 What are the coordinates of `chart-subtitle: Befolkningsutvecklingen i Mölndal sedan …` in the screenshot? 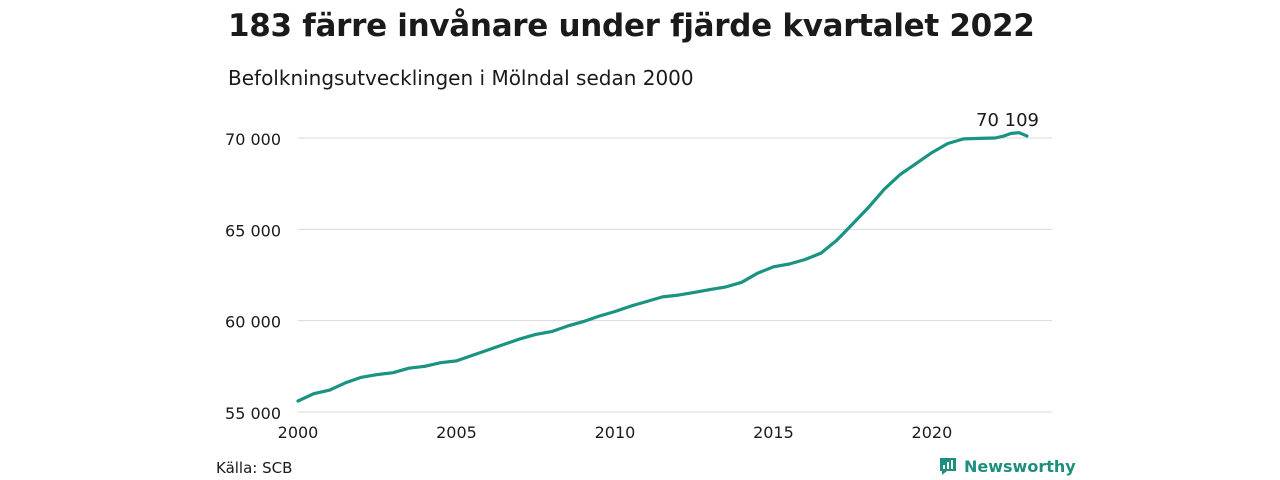 It's located at (461, 78).